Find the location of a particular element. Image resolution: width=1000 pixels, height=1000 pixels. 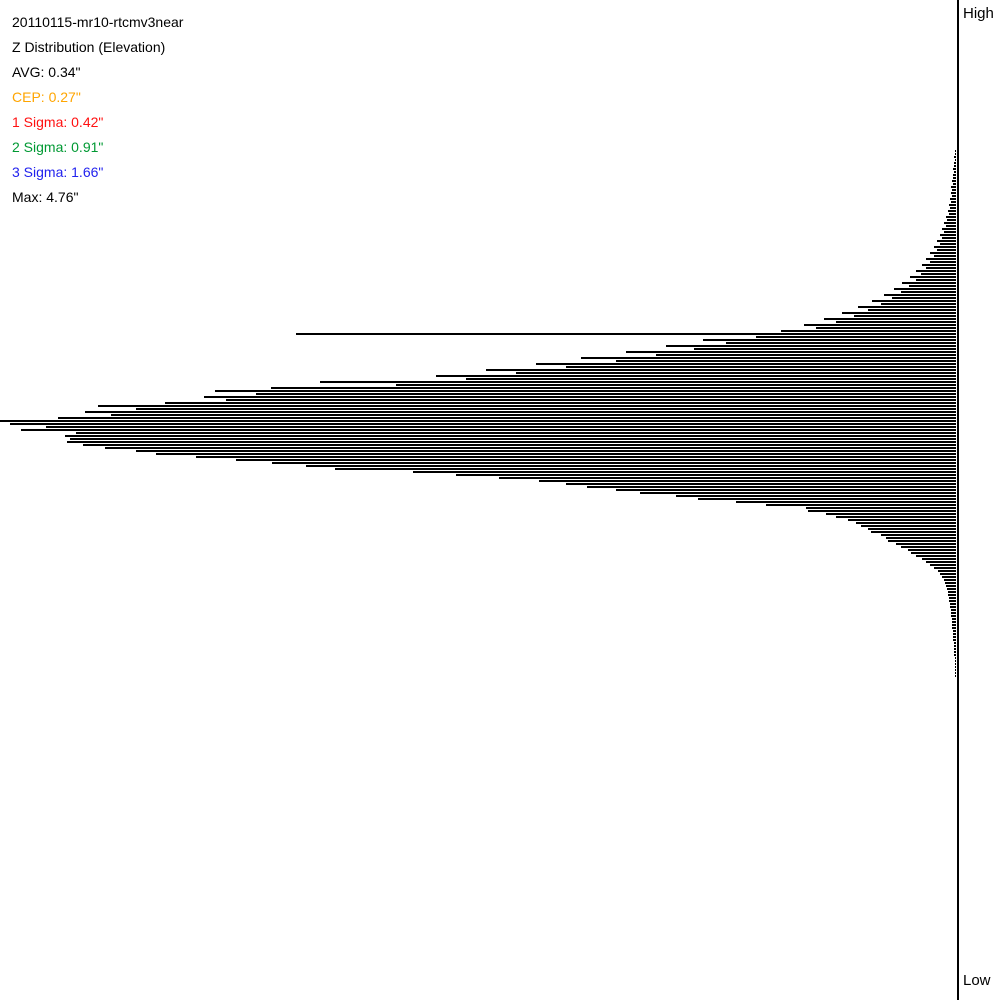

stats-line: CEP: 0.27" is located at coordinates (46, 97).